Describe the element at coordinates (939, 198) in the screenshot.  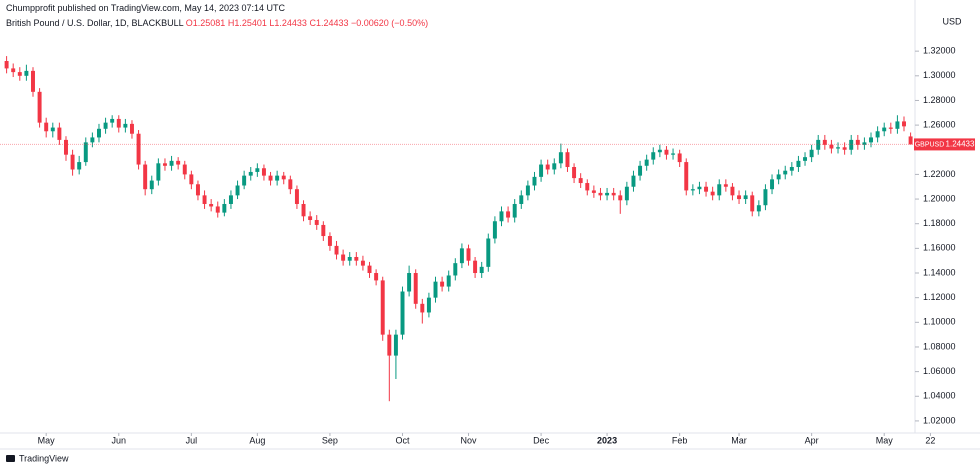
I see `y-tick-label: 1.20000` at that location.